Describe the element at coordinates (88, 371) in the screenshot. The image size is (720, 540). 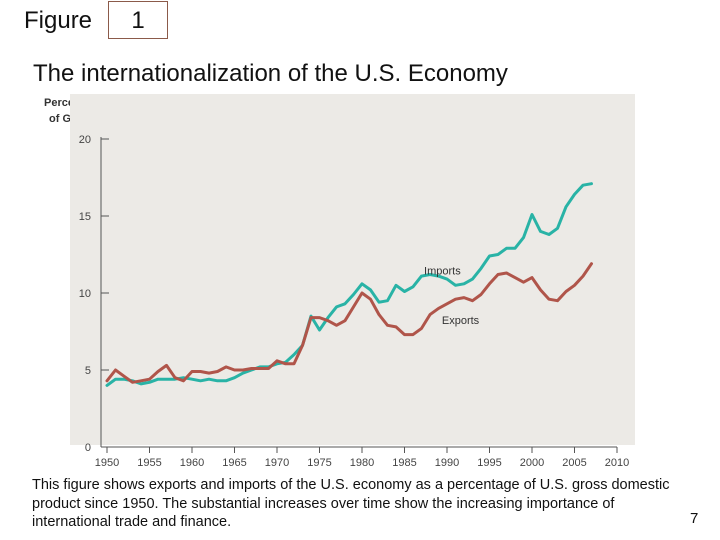
I see `y-tick-label: 5` at that location.